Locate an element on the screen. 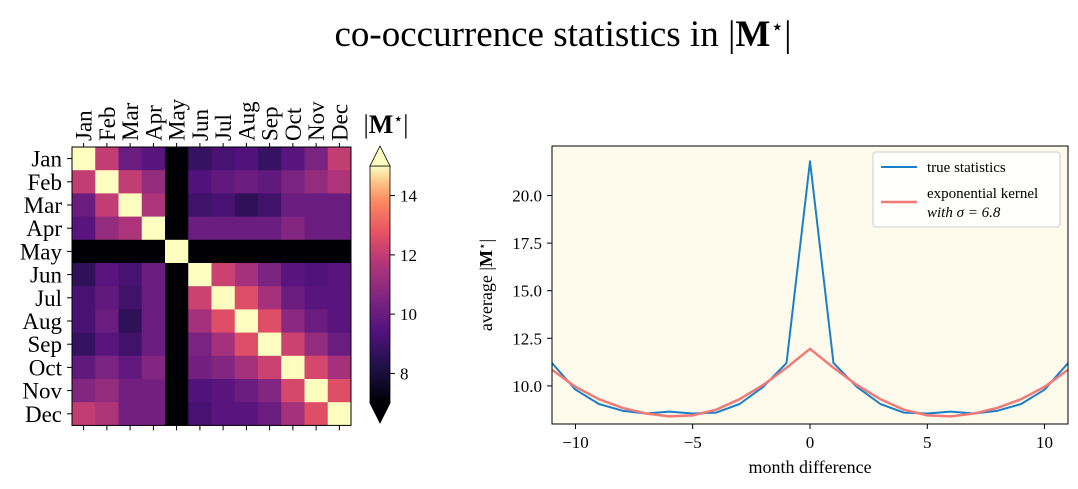  heatmap-ticks is located at coordinates (203, 287).